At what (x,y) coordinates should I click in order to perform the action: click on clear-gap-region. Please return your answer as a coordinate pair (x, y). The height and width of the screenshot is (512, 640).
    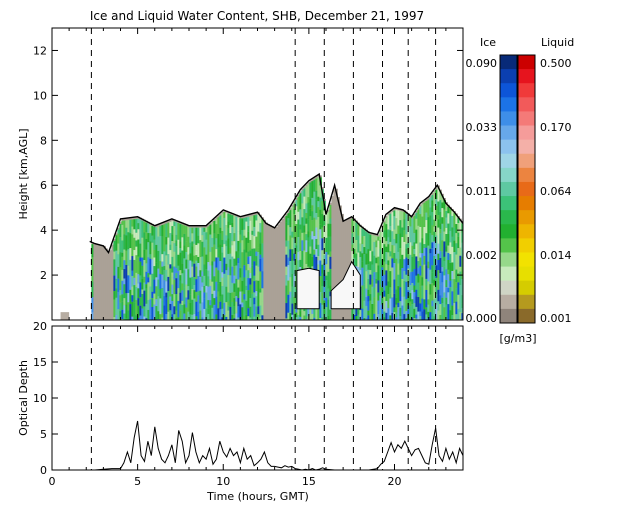
    Looking at the image, I should click on (308, 288).